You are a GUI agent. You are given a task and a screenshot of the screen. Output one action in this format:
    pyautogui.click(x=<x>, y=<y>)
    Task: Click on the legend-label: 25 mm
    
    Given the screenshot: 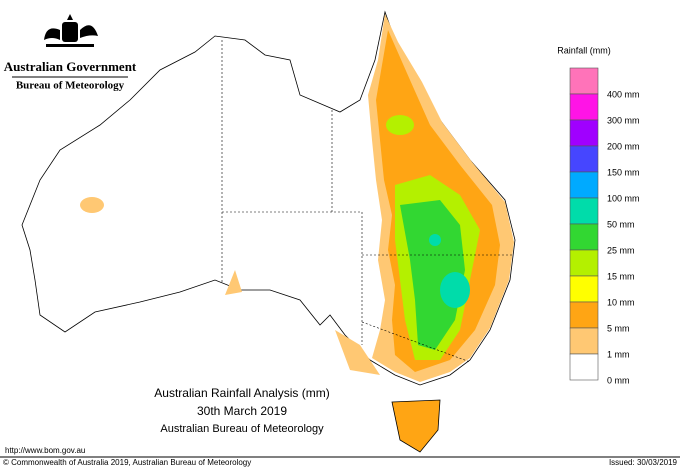 What is the action you would take?
    pyautogui.click(x=621, y=250)
    